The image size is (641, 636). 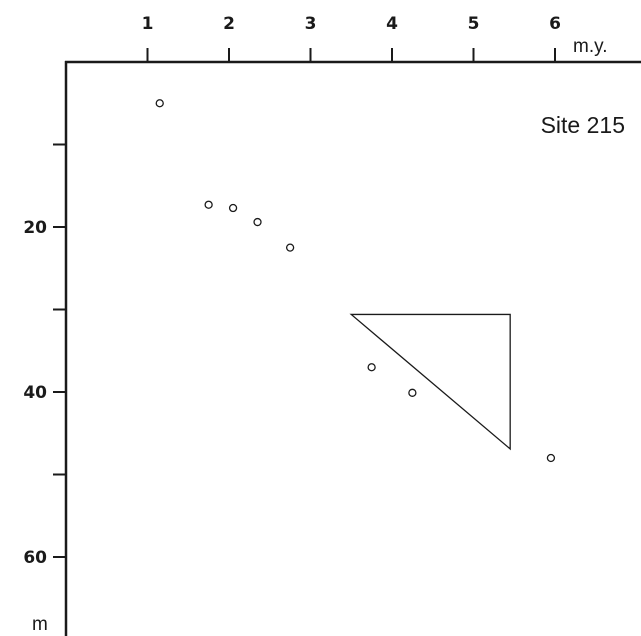 What do you see at coordinates (474, 24) in the screenshot?
I see `x-tick-label: 5` at bounding box center [474, 24].